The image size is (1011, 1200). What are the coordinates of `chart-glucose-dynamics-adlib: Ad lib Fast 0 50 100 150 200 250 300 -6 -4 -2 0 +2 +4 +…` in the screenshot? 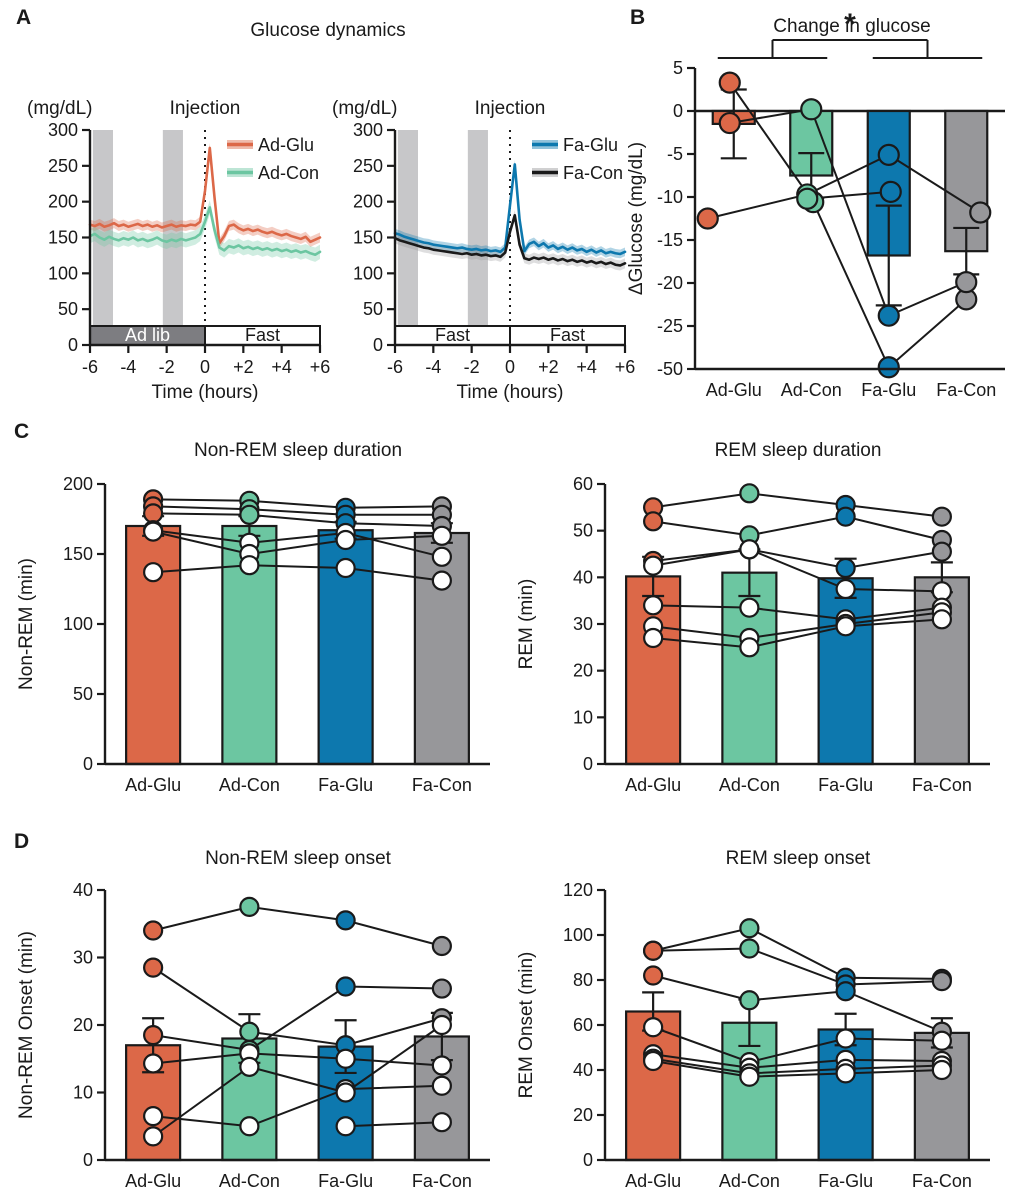 It's located at (178, 250).